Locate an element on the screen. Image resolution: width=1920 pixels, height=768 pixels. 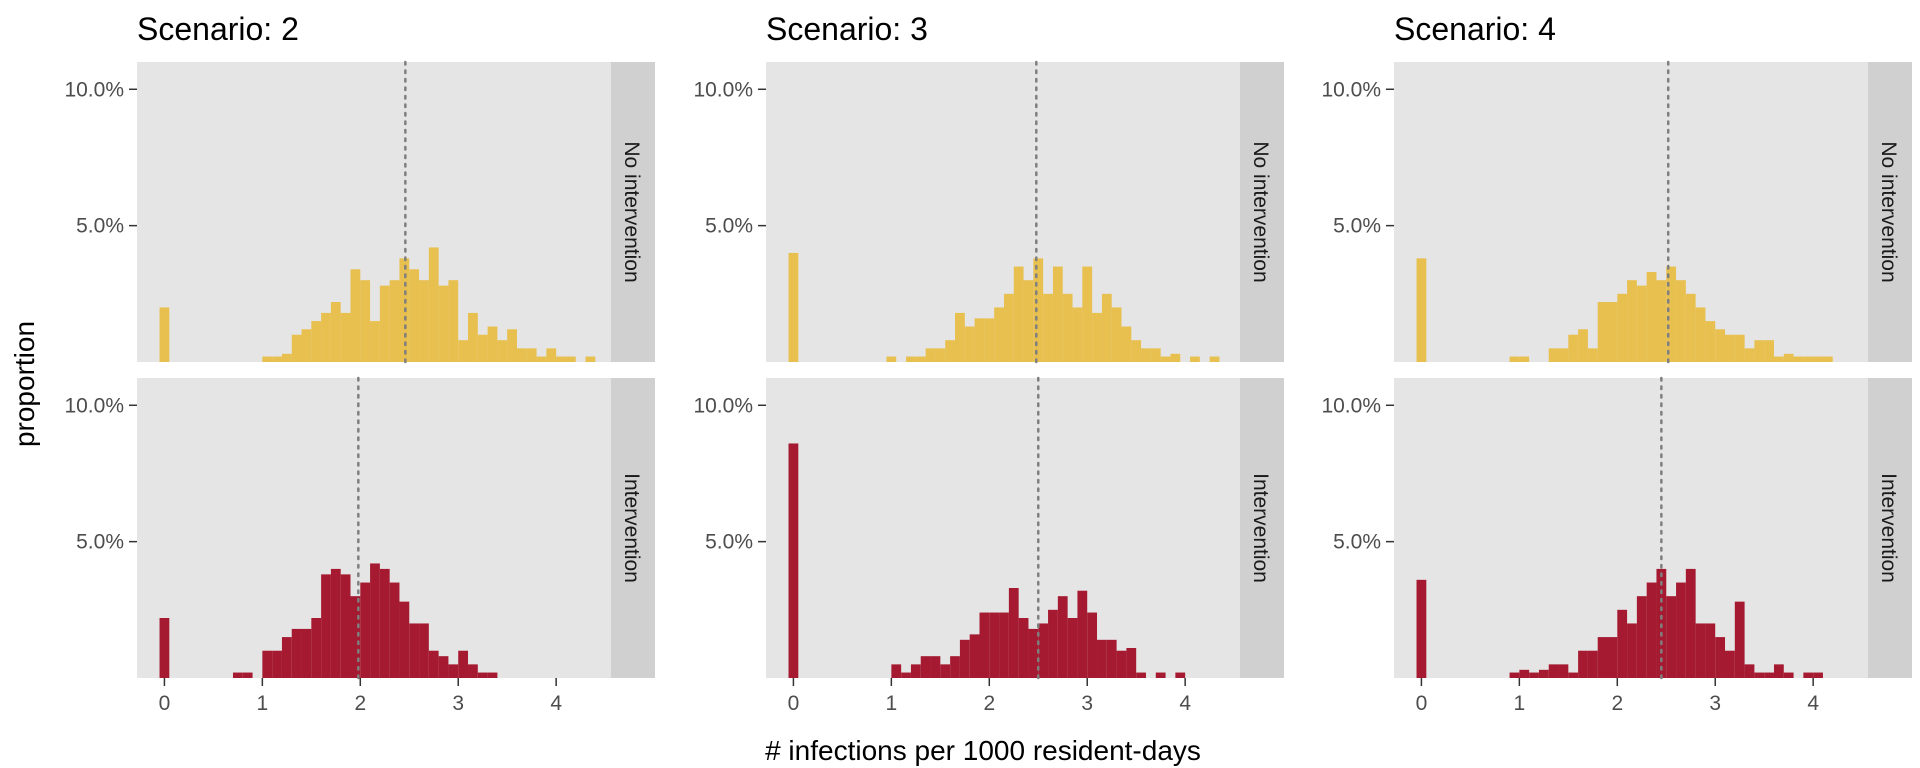
column-title: Scenario: 2 is located at coordinates (218, 29).